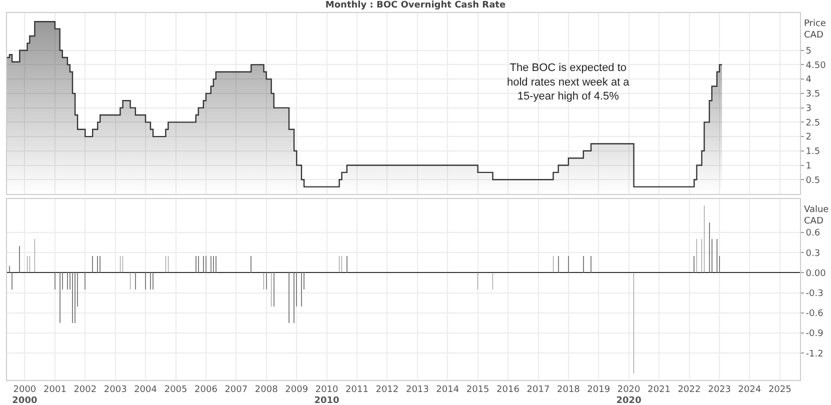 This screenshot has height=405, width=831. Describe the element at coordinates (813, 253) in the screenshot. I see `y-tick-label: 0.3` at that location.